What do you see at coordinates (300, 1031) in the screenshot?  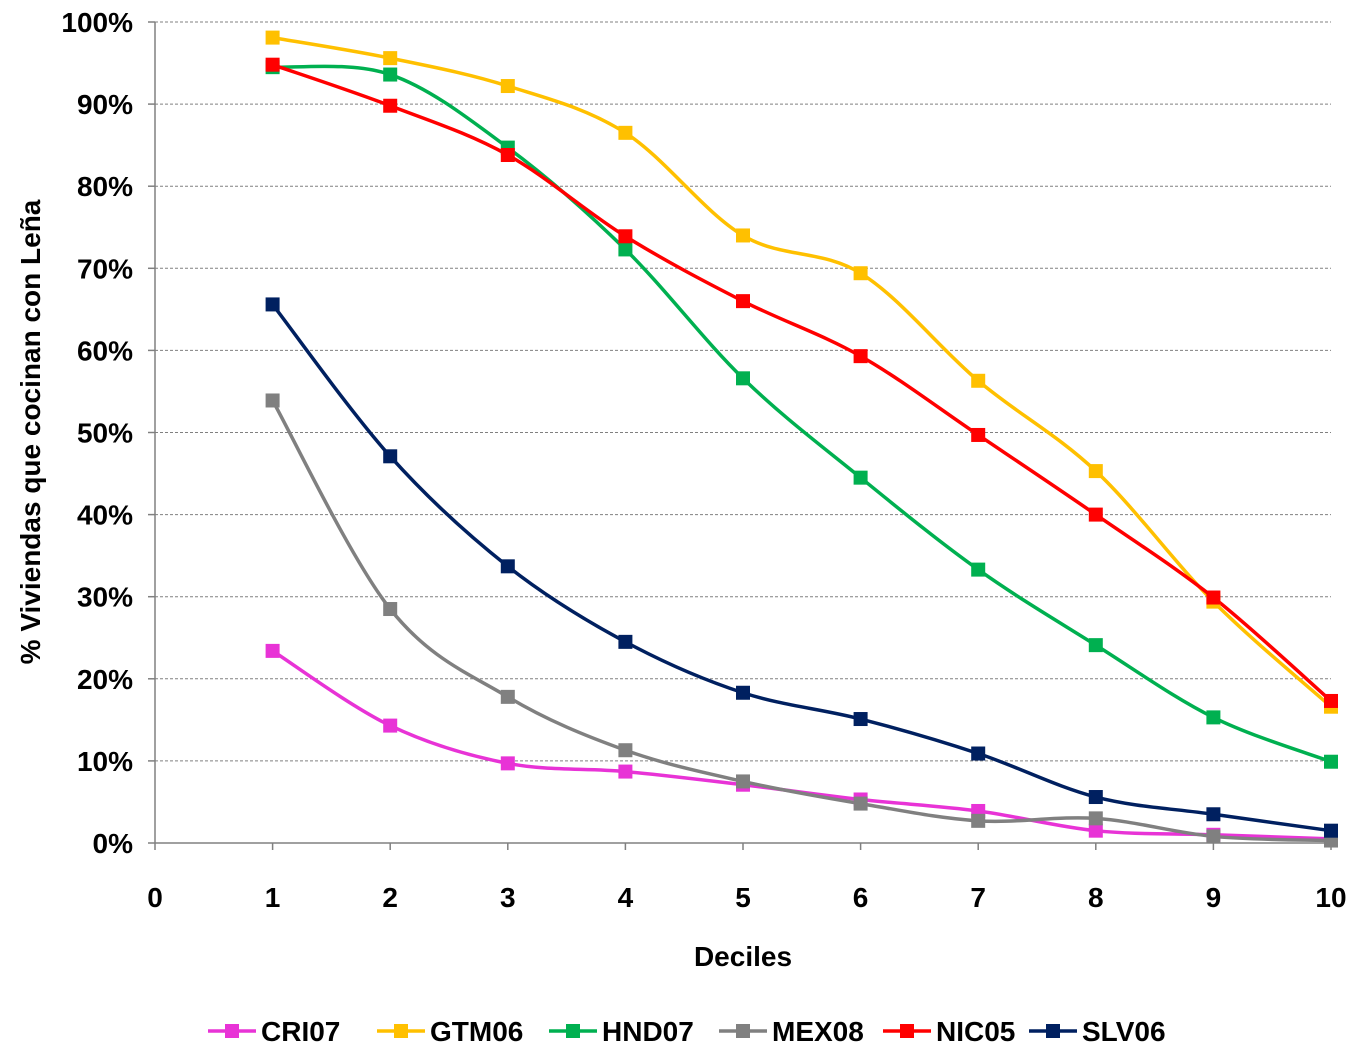 I see `legend-label-cri07: CRI07` at bounding box center [300, 1031].